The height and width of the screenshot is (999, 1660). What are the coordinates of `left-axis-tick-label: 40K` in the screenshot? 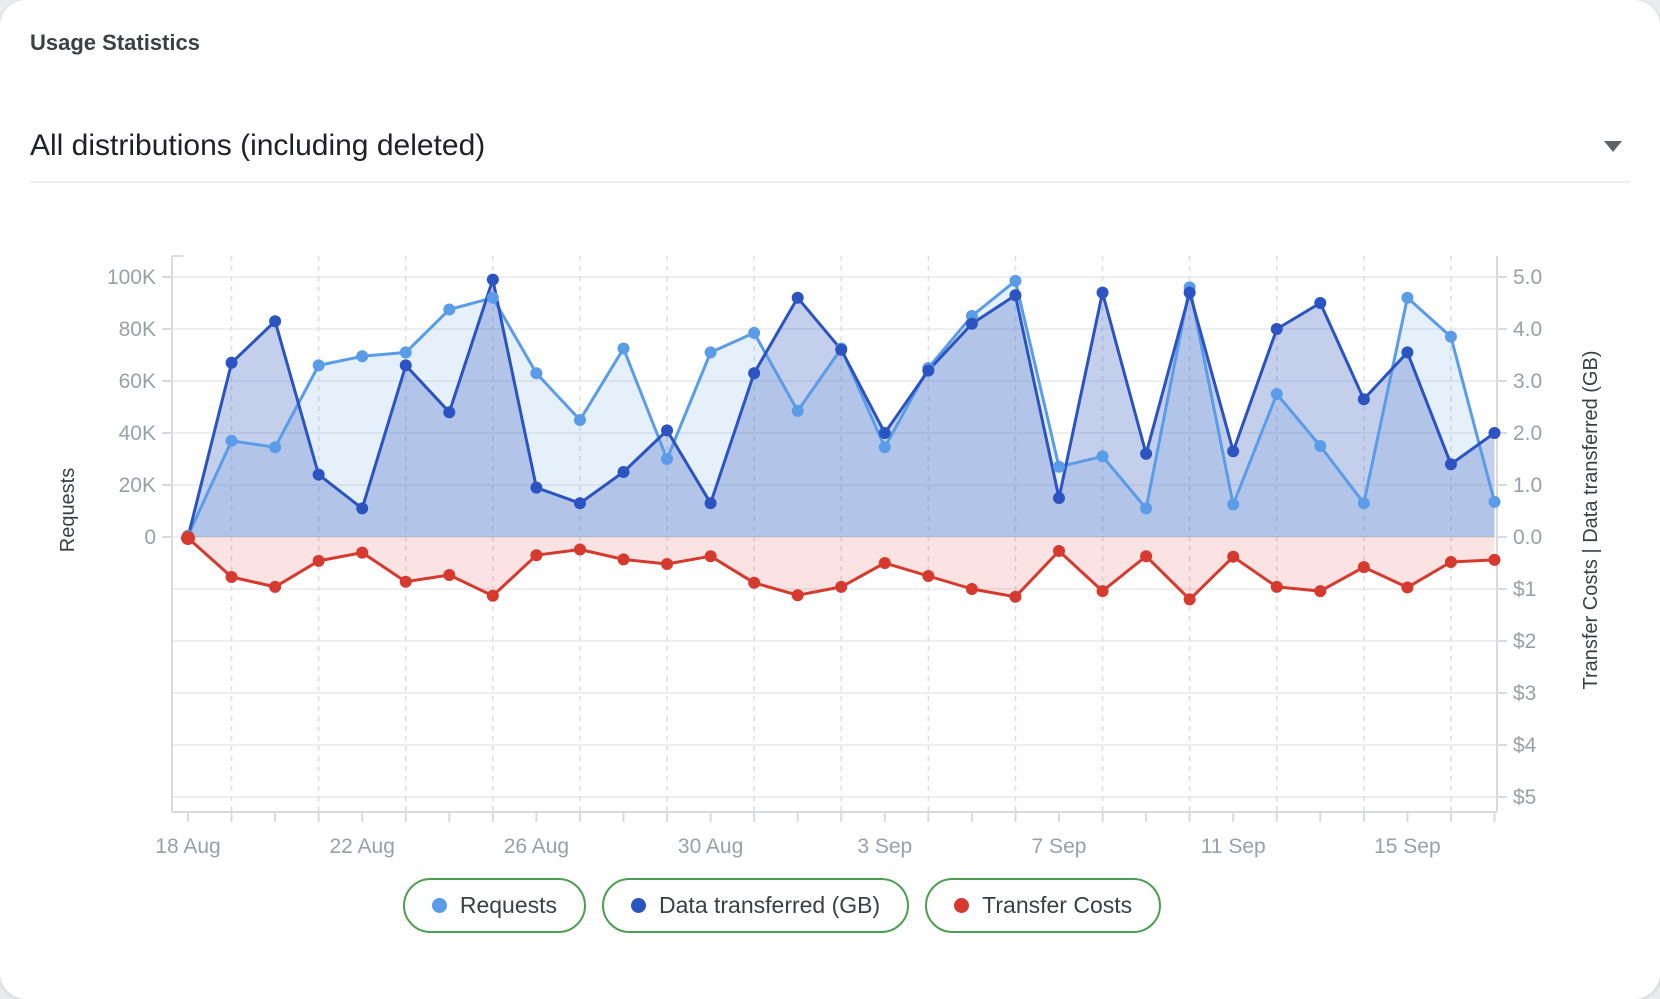 It's located at (137, 433).